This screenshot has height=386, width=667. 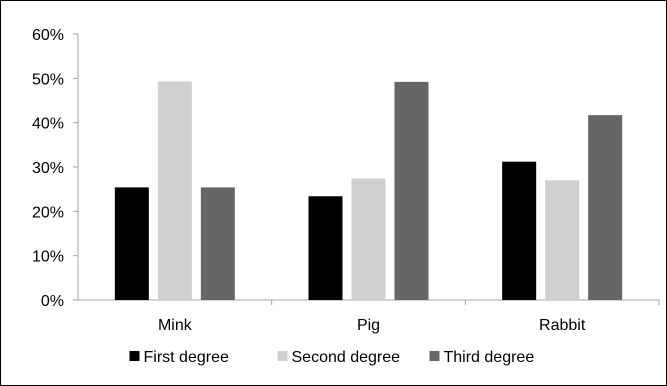 What do you see at coordinates (605, 207) in the screenshot?
I see `bar-third-degree-rabbit` at bounding box center [605, 207].